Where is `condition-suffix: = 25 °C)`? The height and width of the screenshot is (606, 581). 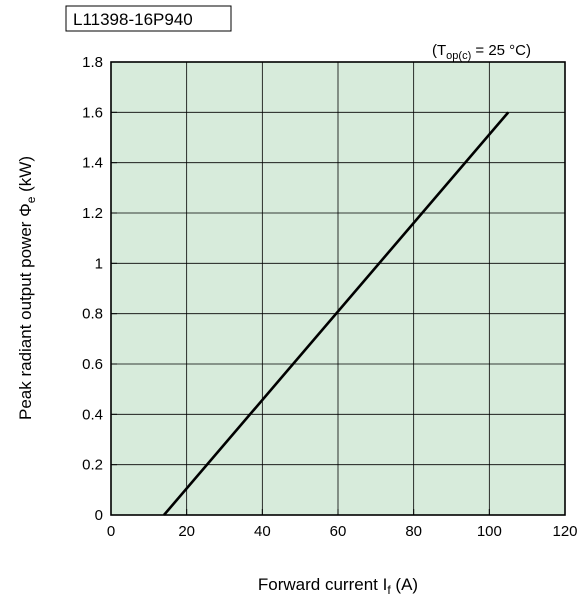 condition-suffix: = 25 °C) is located at coordinates (501, 50).